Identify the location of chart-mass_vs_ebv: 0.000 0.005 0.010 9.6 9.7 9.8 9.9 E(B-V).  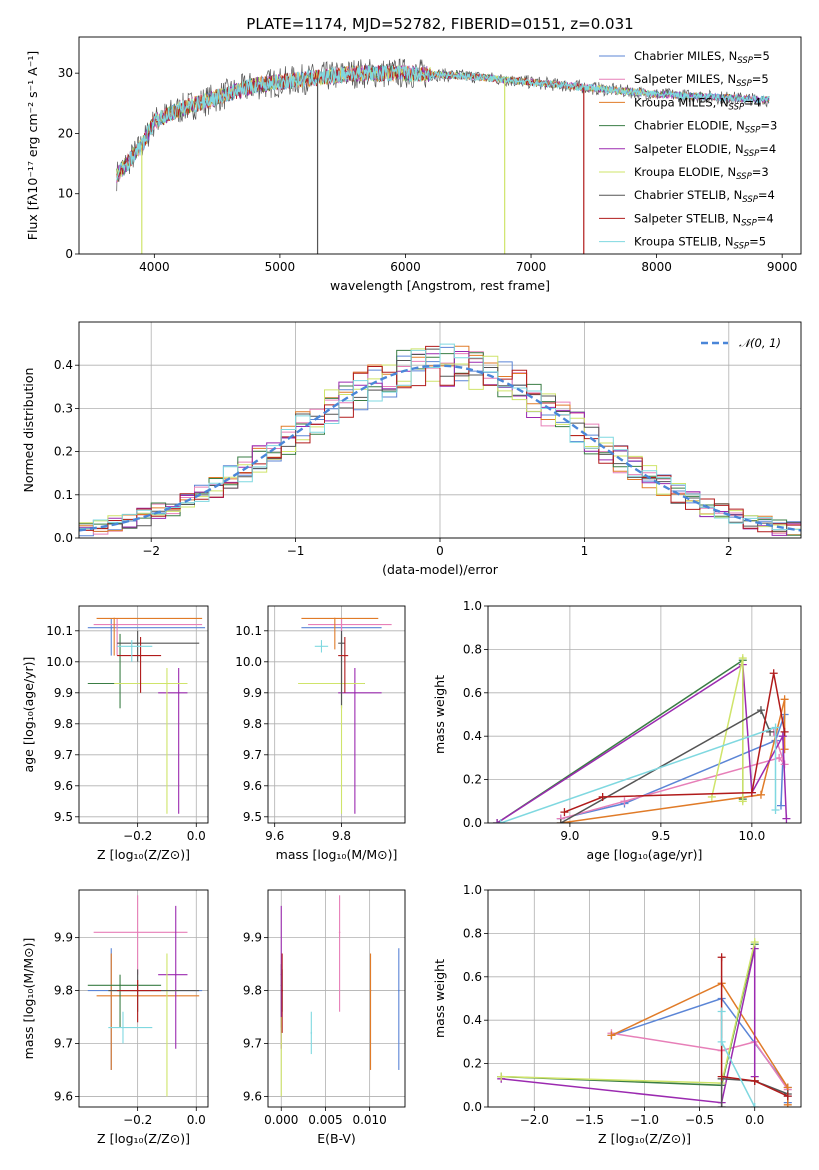
(324, 1017).